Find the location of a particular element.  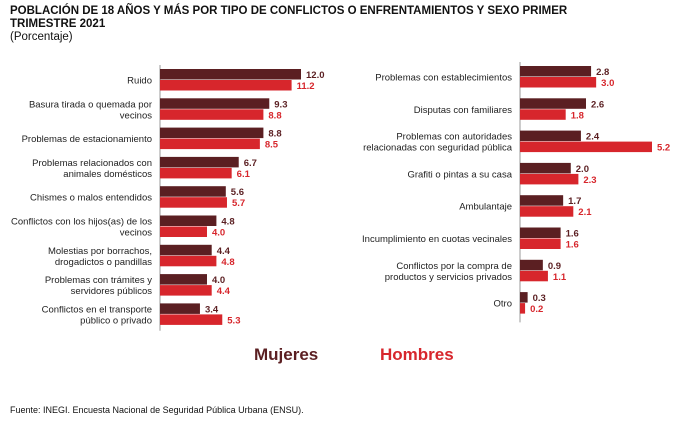

legend-hombres: Hombres is located at coordinates (417, 354).